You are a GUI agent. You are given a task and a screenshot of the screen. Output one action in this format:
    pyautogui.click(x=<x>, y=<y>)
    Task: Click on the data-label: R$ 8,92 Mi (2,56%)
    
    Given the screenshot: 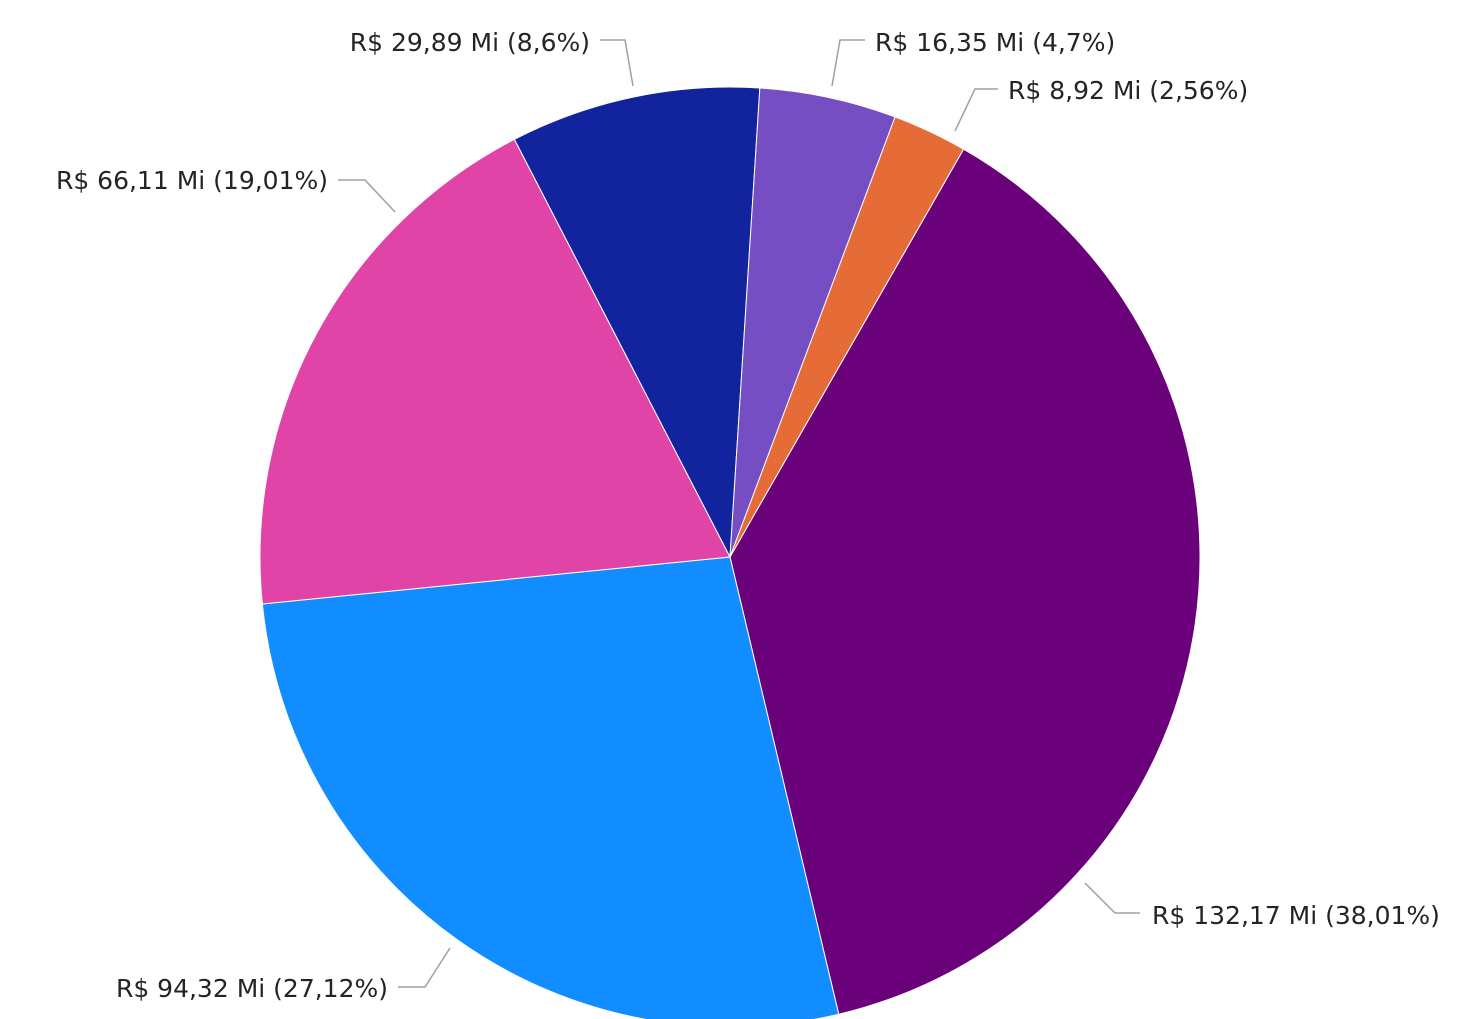 What is the action you would take?
    pyautogui.click(x=1128, y=90)
    